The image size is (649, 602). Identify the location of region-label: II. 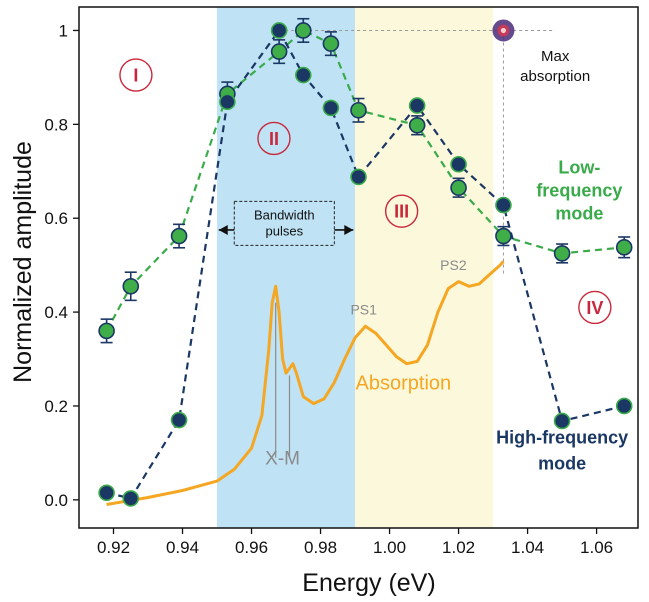
(274, 139).